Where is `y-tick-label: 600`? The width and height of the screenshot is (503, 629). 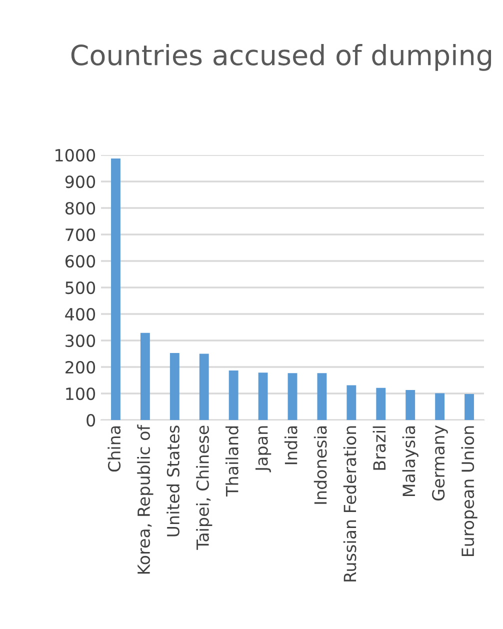 y-tick-label: 600 is located at coordinates (80, 261).